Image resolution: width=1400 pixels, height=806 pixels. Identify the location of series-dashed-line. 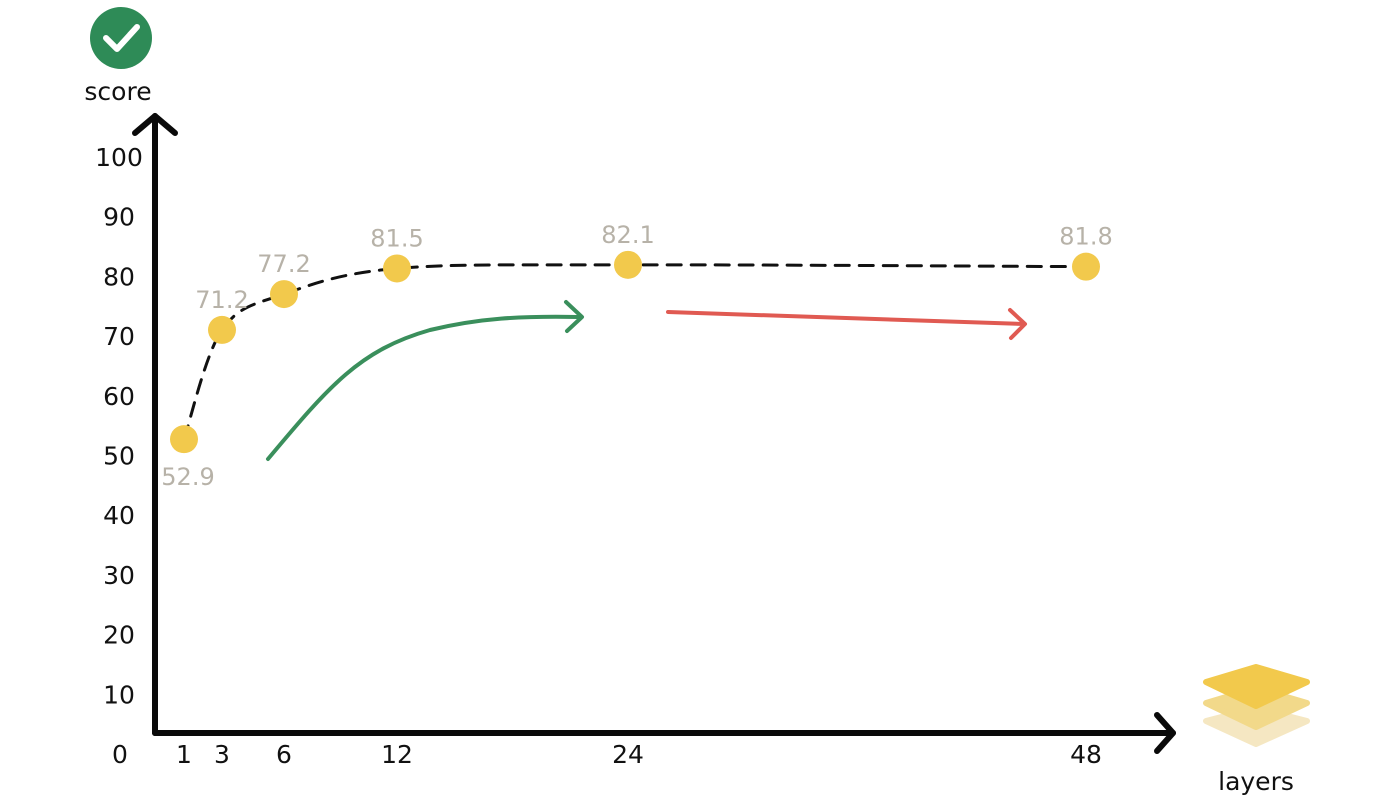
(635, 352).